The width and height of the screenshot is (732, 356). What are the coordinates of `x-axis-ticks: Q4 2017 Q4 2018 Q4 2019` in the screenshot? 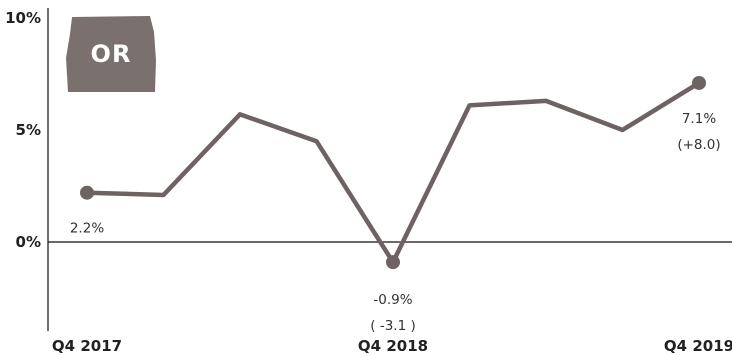 It's located at (392, 346).